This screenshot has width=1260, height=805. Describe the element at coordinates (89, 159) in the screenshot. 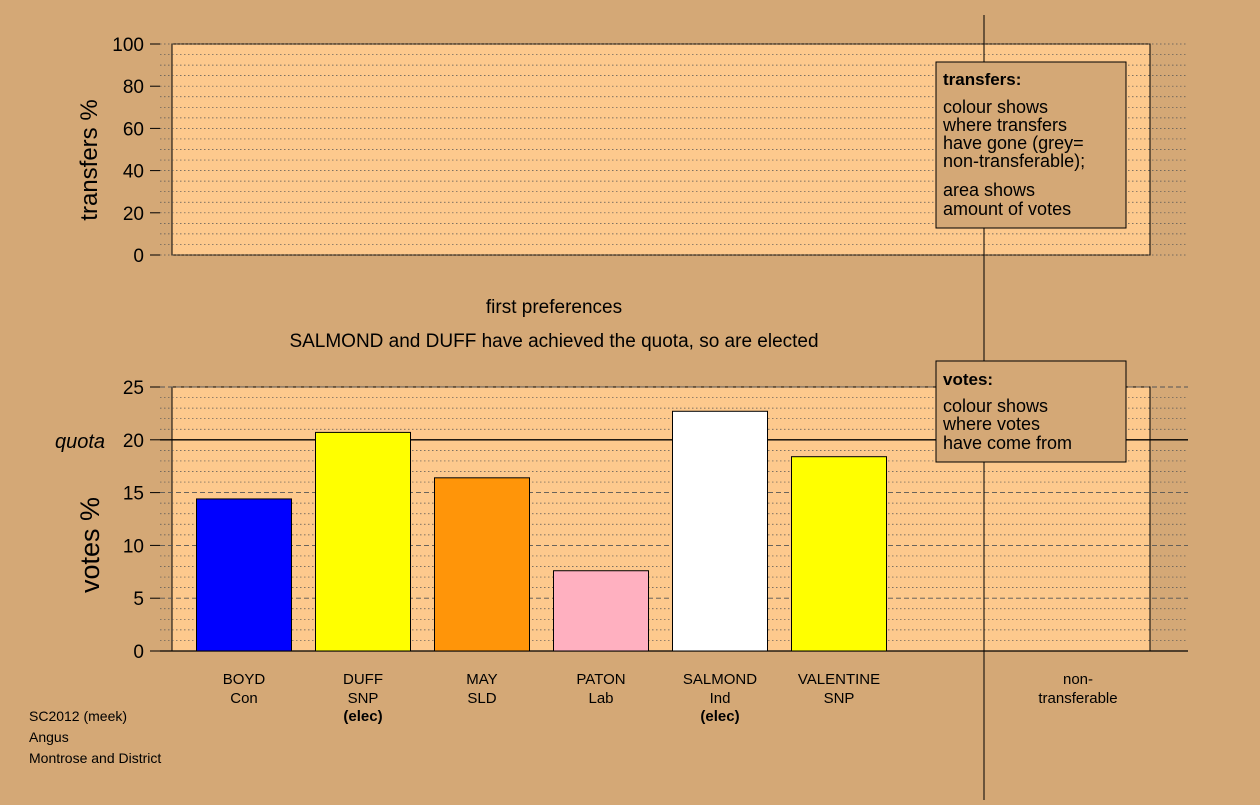

I see `transfers-y-axis-label: transfers %` at that location.